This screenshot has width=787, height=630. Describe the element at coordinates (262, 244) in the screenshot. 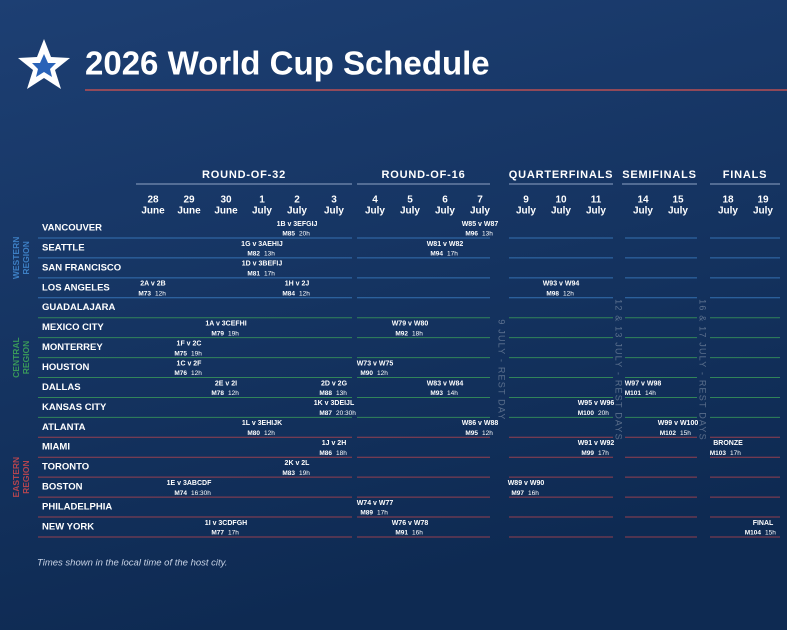

I see `match-teams: 1G v 3AEHIJ` at that location.